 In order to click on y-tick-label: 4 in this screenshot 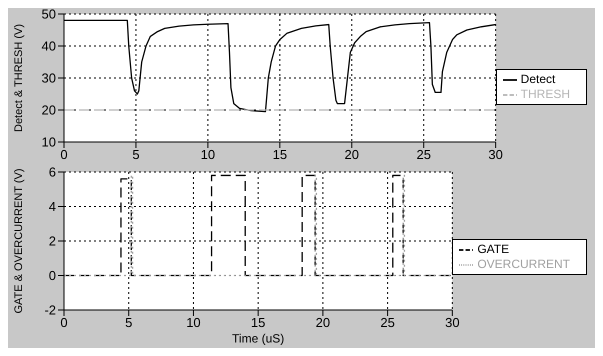, I will do `click(52, 206)`.